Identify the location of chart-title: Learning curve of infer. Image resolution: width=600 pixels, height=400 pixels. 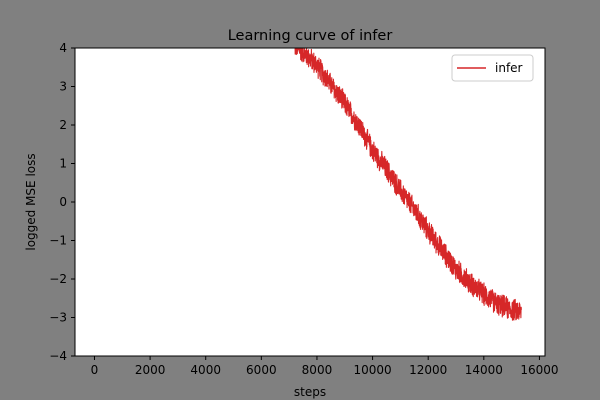
(310, 36).